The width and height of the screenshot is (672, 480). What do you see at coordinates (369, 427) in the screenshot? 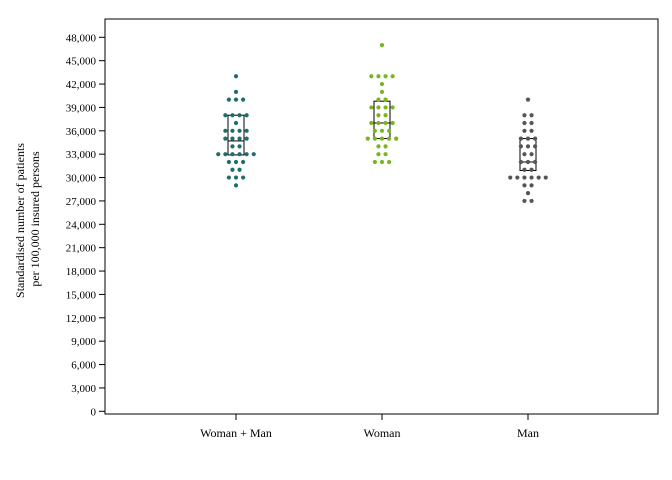
I see `x-axis: Woman + Man Woman Man` at bounding box center [369, 427].